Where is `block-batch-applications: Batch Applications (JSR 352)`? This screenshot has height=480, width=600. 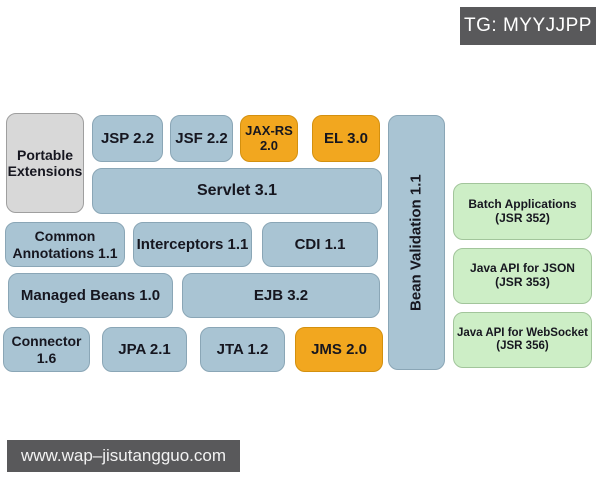 block-batch-applications: Batch Applications (JSR 352) is located at coordinates (522, 211).